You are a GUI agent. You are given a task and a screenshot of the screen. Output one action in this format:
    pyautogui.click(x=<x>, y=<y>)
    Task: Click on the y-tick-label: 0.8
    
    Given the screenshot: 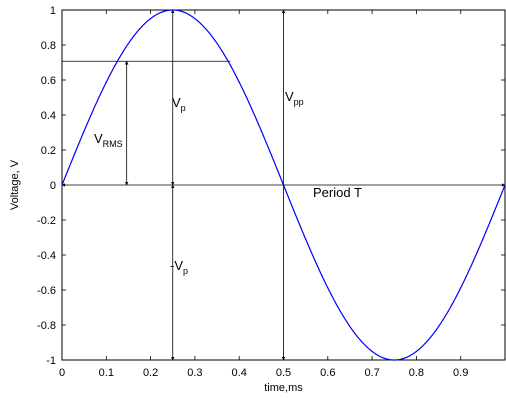 What is the action you would take?
    pyautogui.click(x=48, y=46)
    